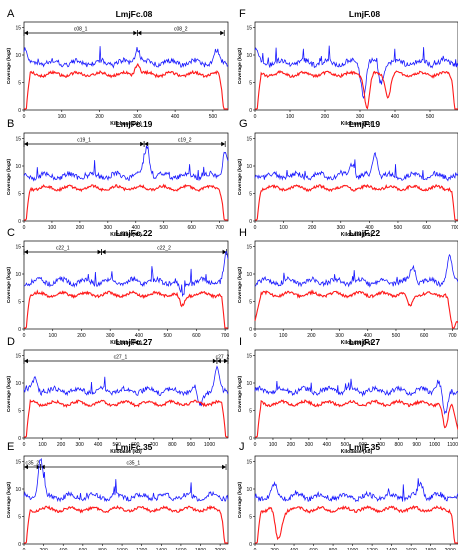  What do you see at coordinates (185, 141) in the screenshot?
I see `contig-label: c19_2` at bounding box center [185, 141].